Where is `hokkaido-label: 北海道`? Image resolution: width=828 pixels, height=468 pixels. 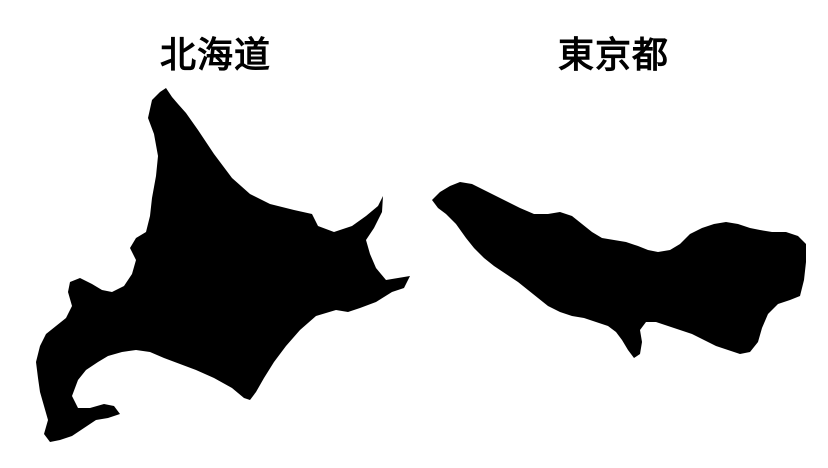 hokkaido-label: 北海道 is located at coordinates (216, 55).